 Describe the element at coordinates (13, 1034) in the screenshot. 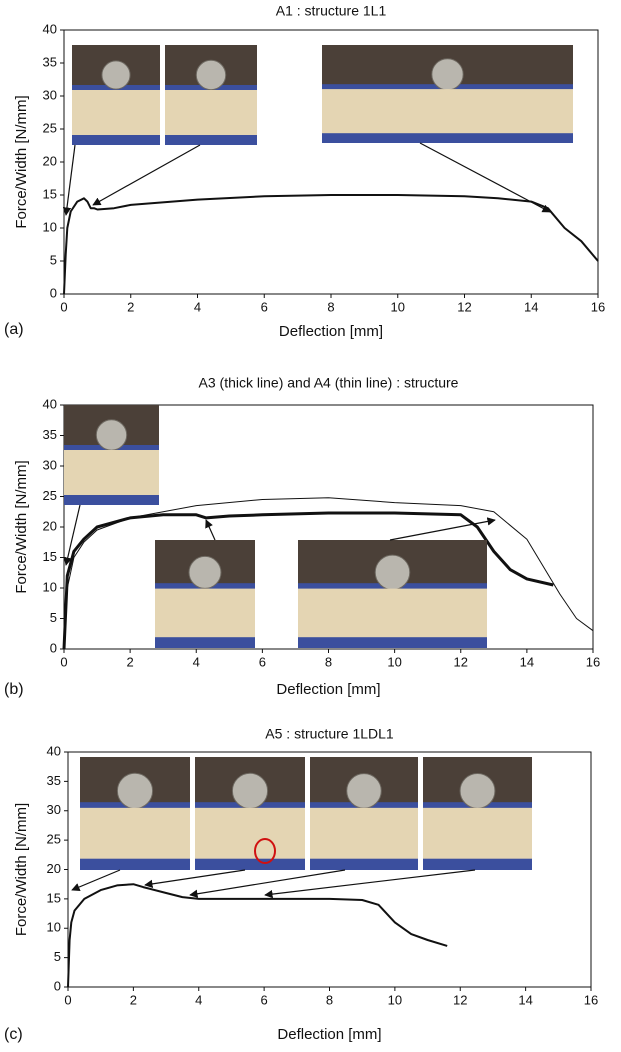

I see `panel-label: (c)` at that location.